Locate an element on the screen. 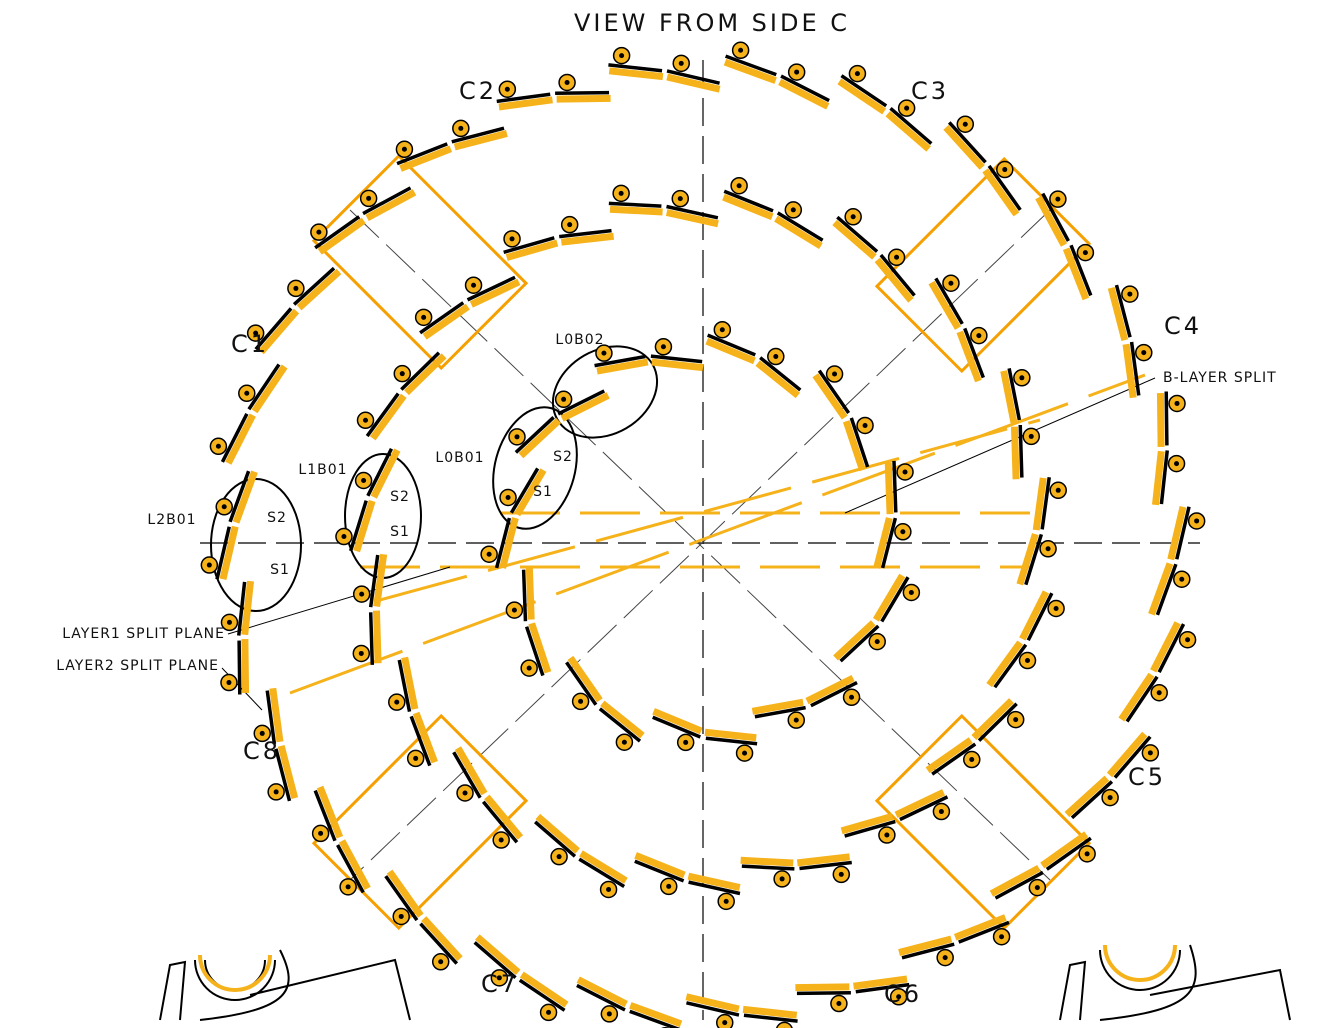  annotation: B-LAYER SPLIT is located at coordinates (1220, 378).